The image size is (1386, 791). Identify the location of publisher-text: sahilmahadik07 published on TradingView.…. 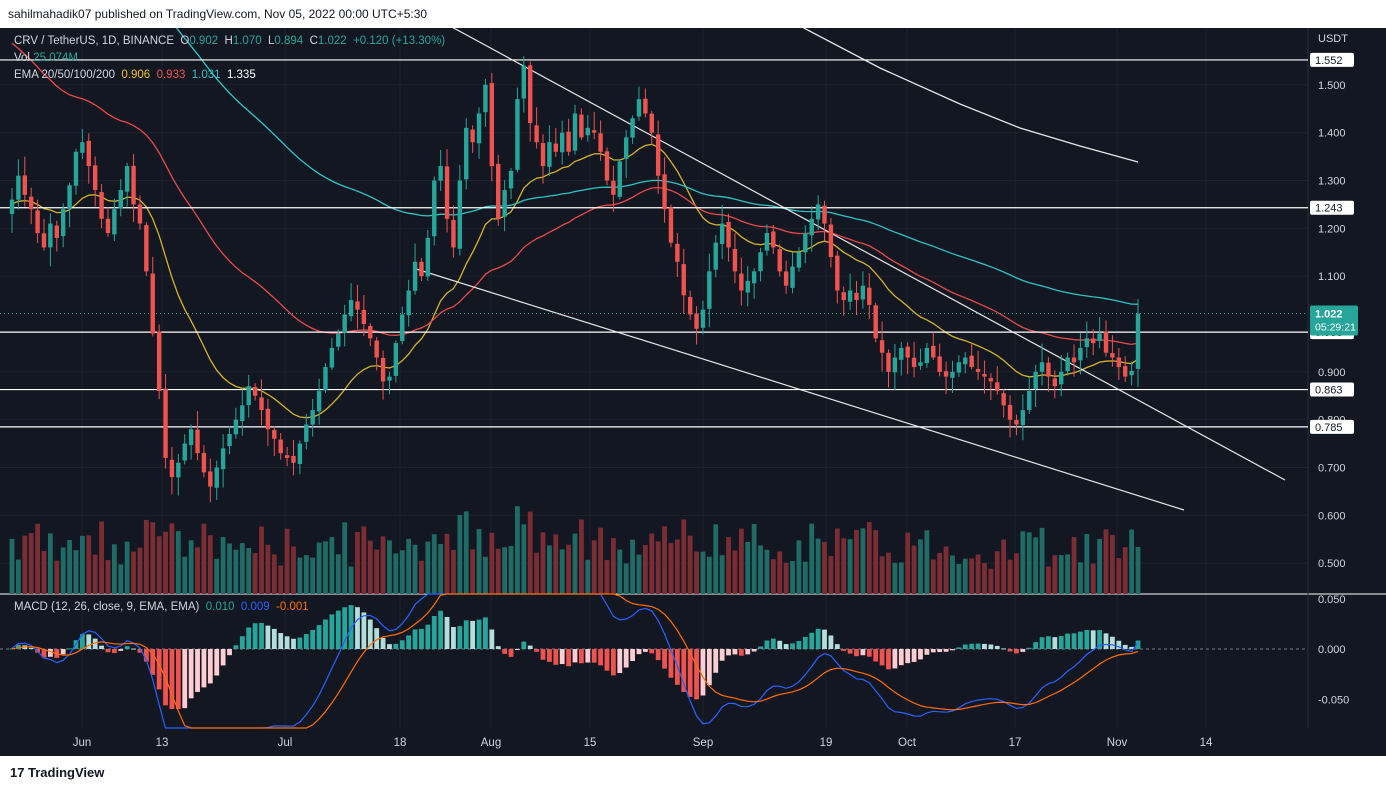
(218, 14).